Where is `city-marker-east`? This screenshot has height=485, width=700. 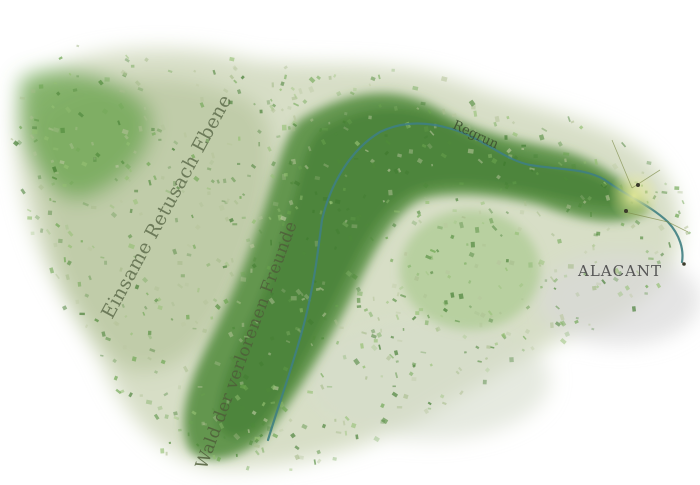 city-marker-east is located at coordinates (684, 264).